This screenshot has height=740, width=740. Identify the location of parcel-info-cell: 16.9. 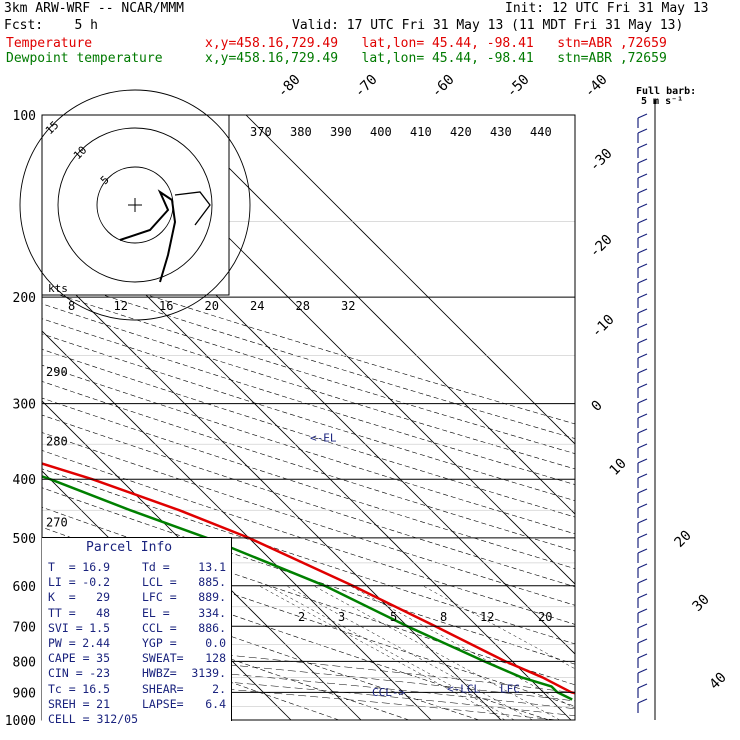
(96, 567).